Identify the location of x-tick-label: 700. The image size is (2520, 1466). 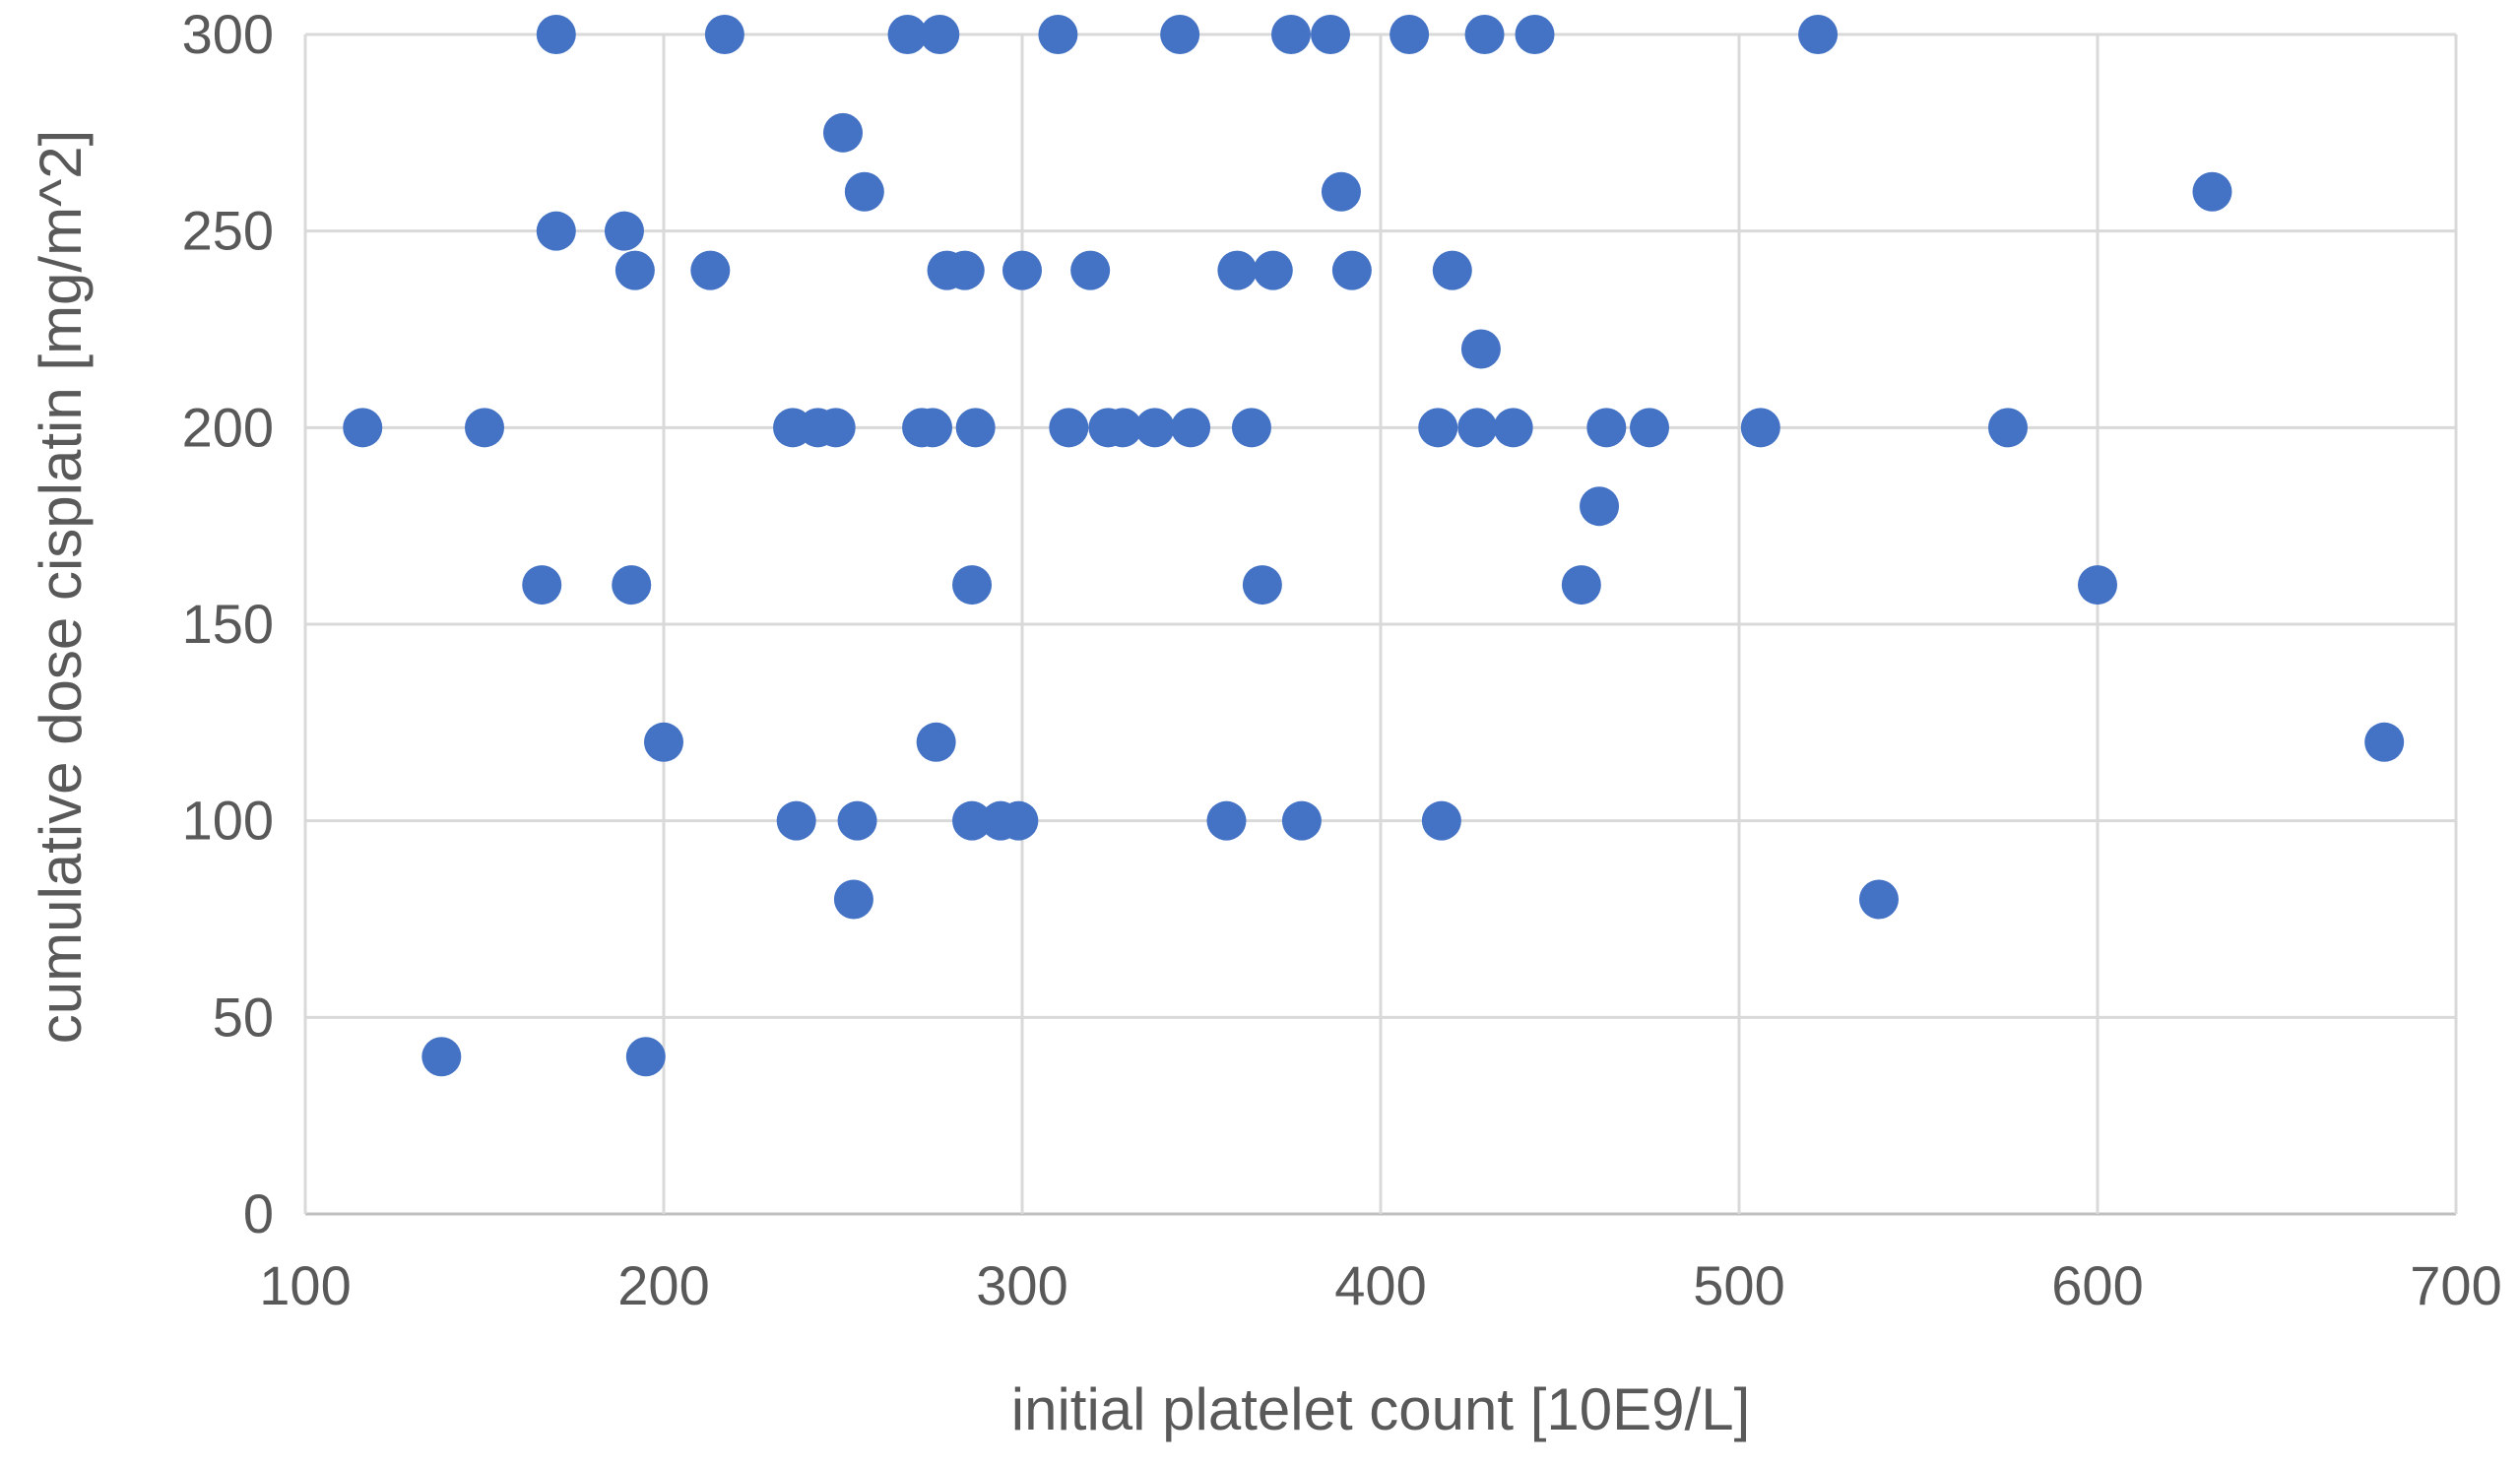
(2455, 1285).